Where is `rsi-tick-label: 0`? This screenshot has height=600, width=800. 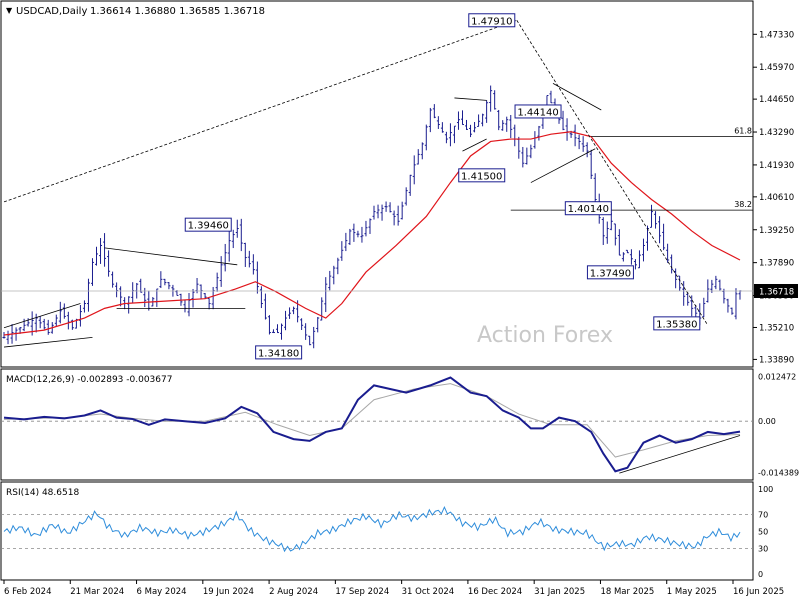 rsi-tick-label: 0 is located at coordinates (760, 574).